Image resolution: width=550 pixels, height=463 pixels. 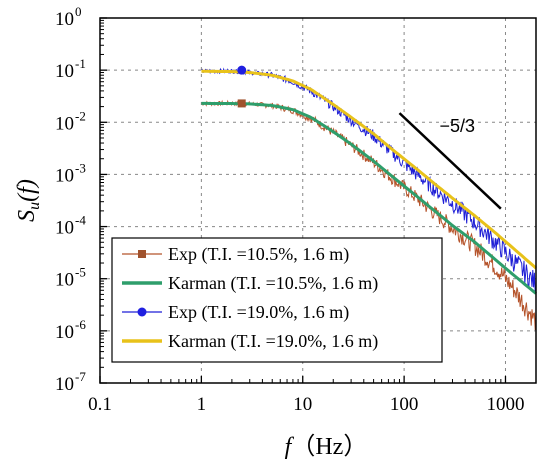 What do you see at coordinates (505, 404) in the screenshot?
I see `x-tick-label: 1000` at bounding box center [505, 404].